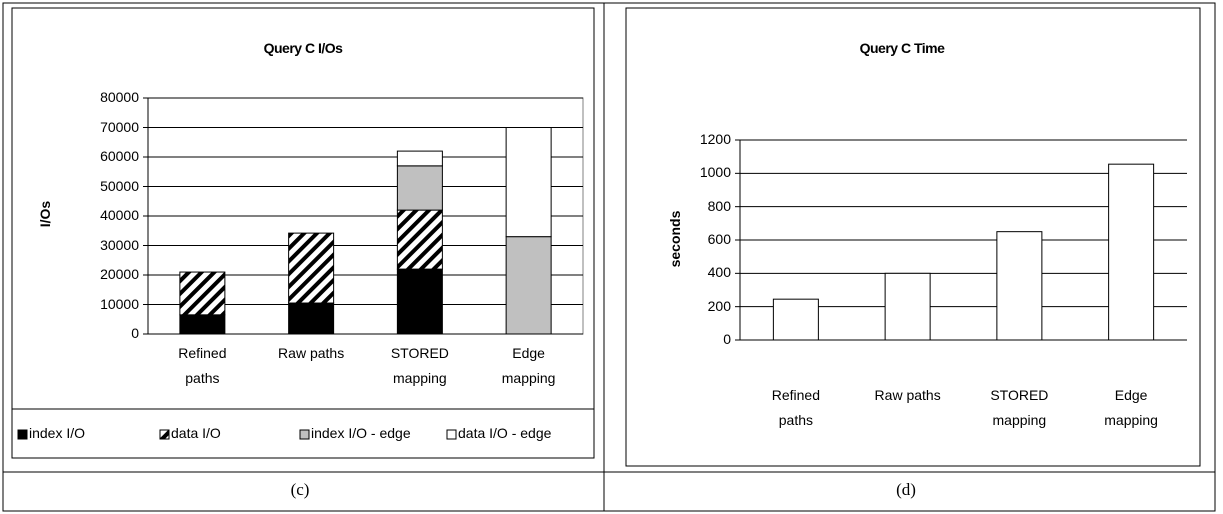  What do you see at coordinates (119, 244) in the screenshot?
I see `y-tick-label: 30000` at bounding box center [119, 244].